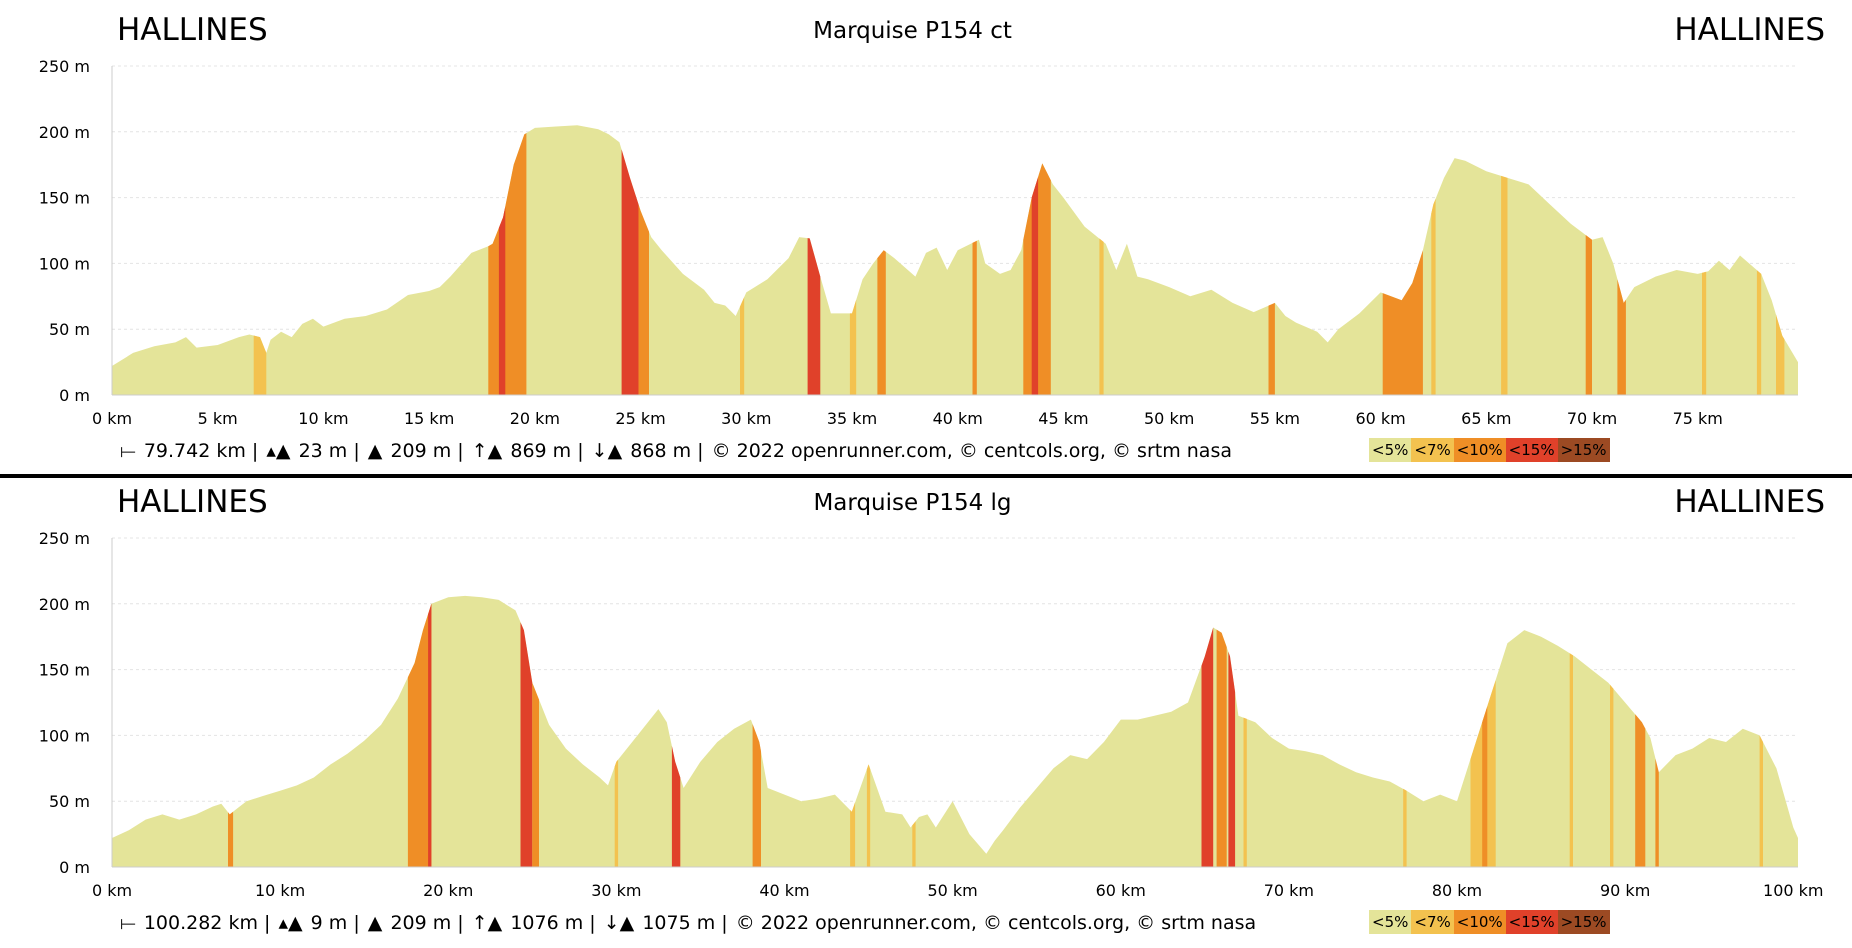 This screenshot has height=948, width=1852. What do you see at coordinates (329, 451) in the screenshot?
I see `min-altitude-value: 23 m |` at bounding box center [329, 451].